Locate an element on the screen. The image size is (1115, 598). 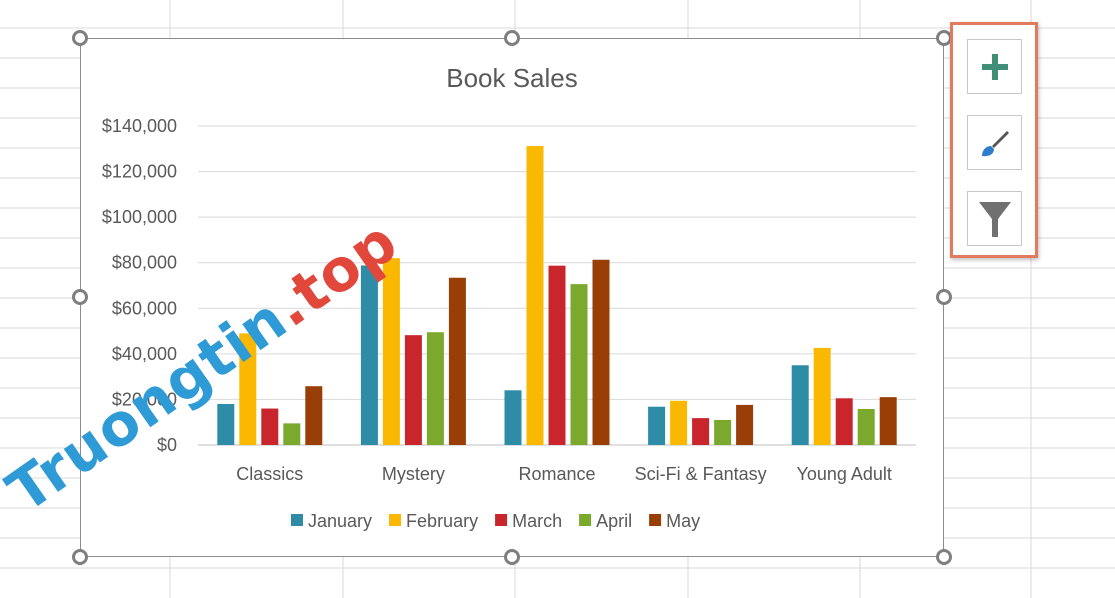
y-tick-label: $100,000 is located at coordinates (139, 217).